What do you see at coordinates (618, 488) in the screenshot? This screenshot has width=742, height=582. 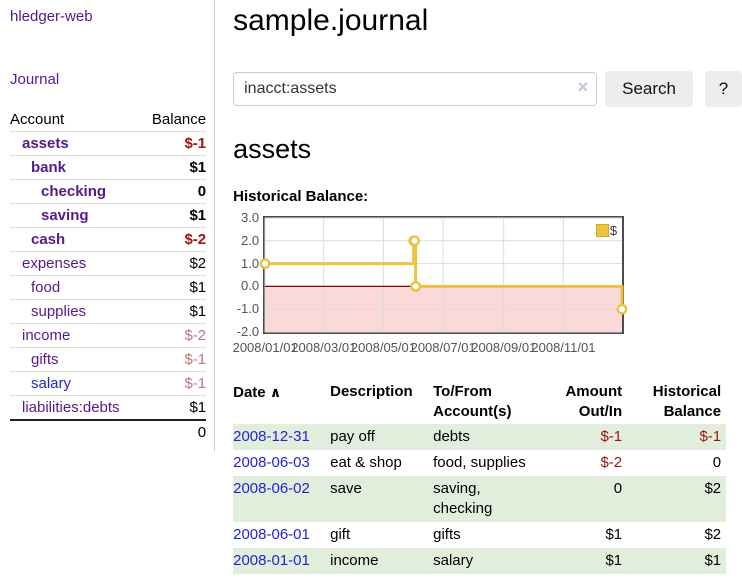 I see `transaction-amount-cell: 0` at bounding box center [618, 488].